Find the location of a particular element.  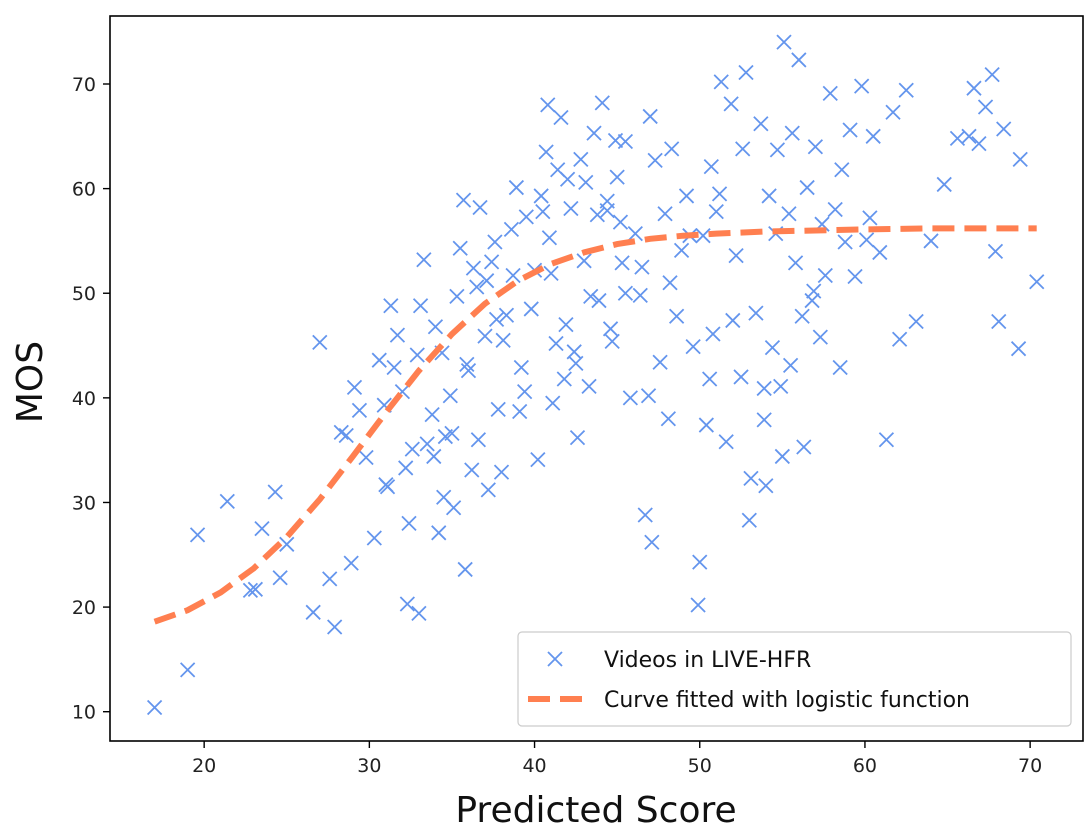

legend-box is located at coordinates (794, 679).